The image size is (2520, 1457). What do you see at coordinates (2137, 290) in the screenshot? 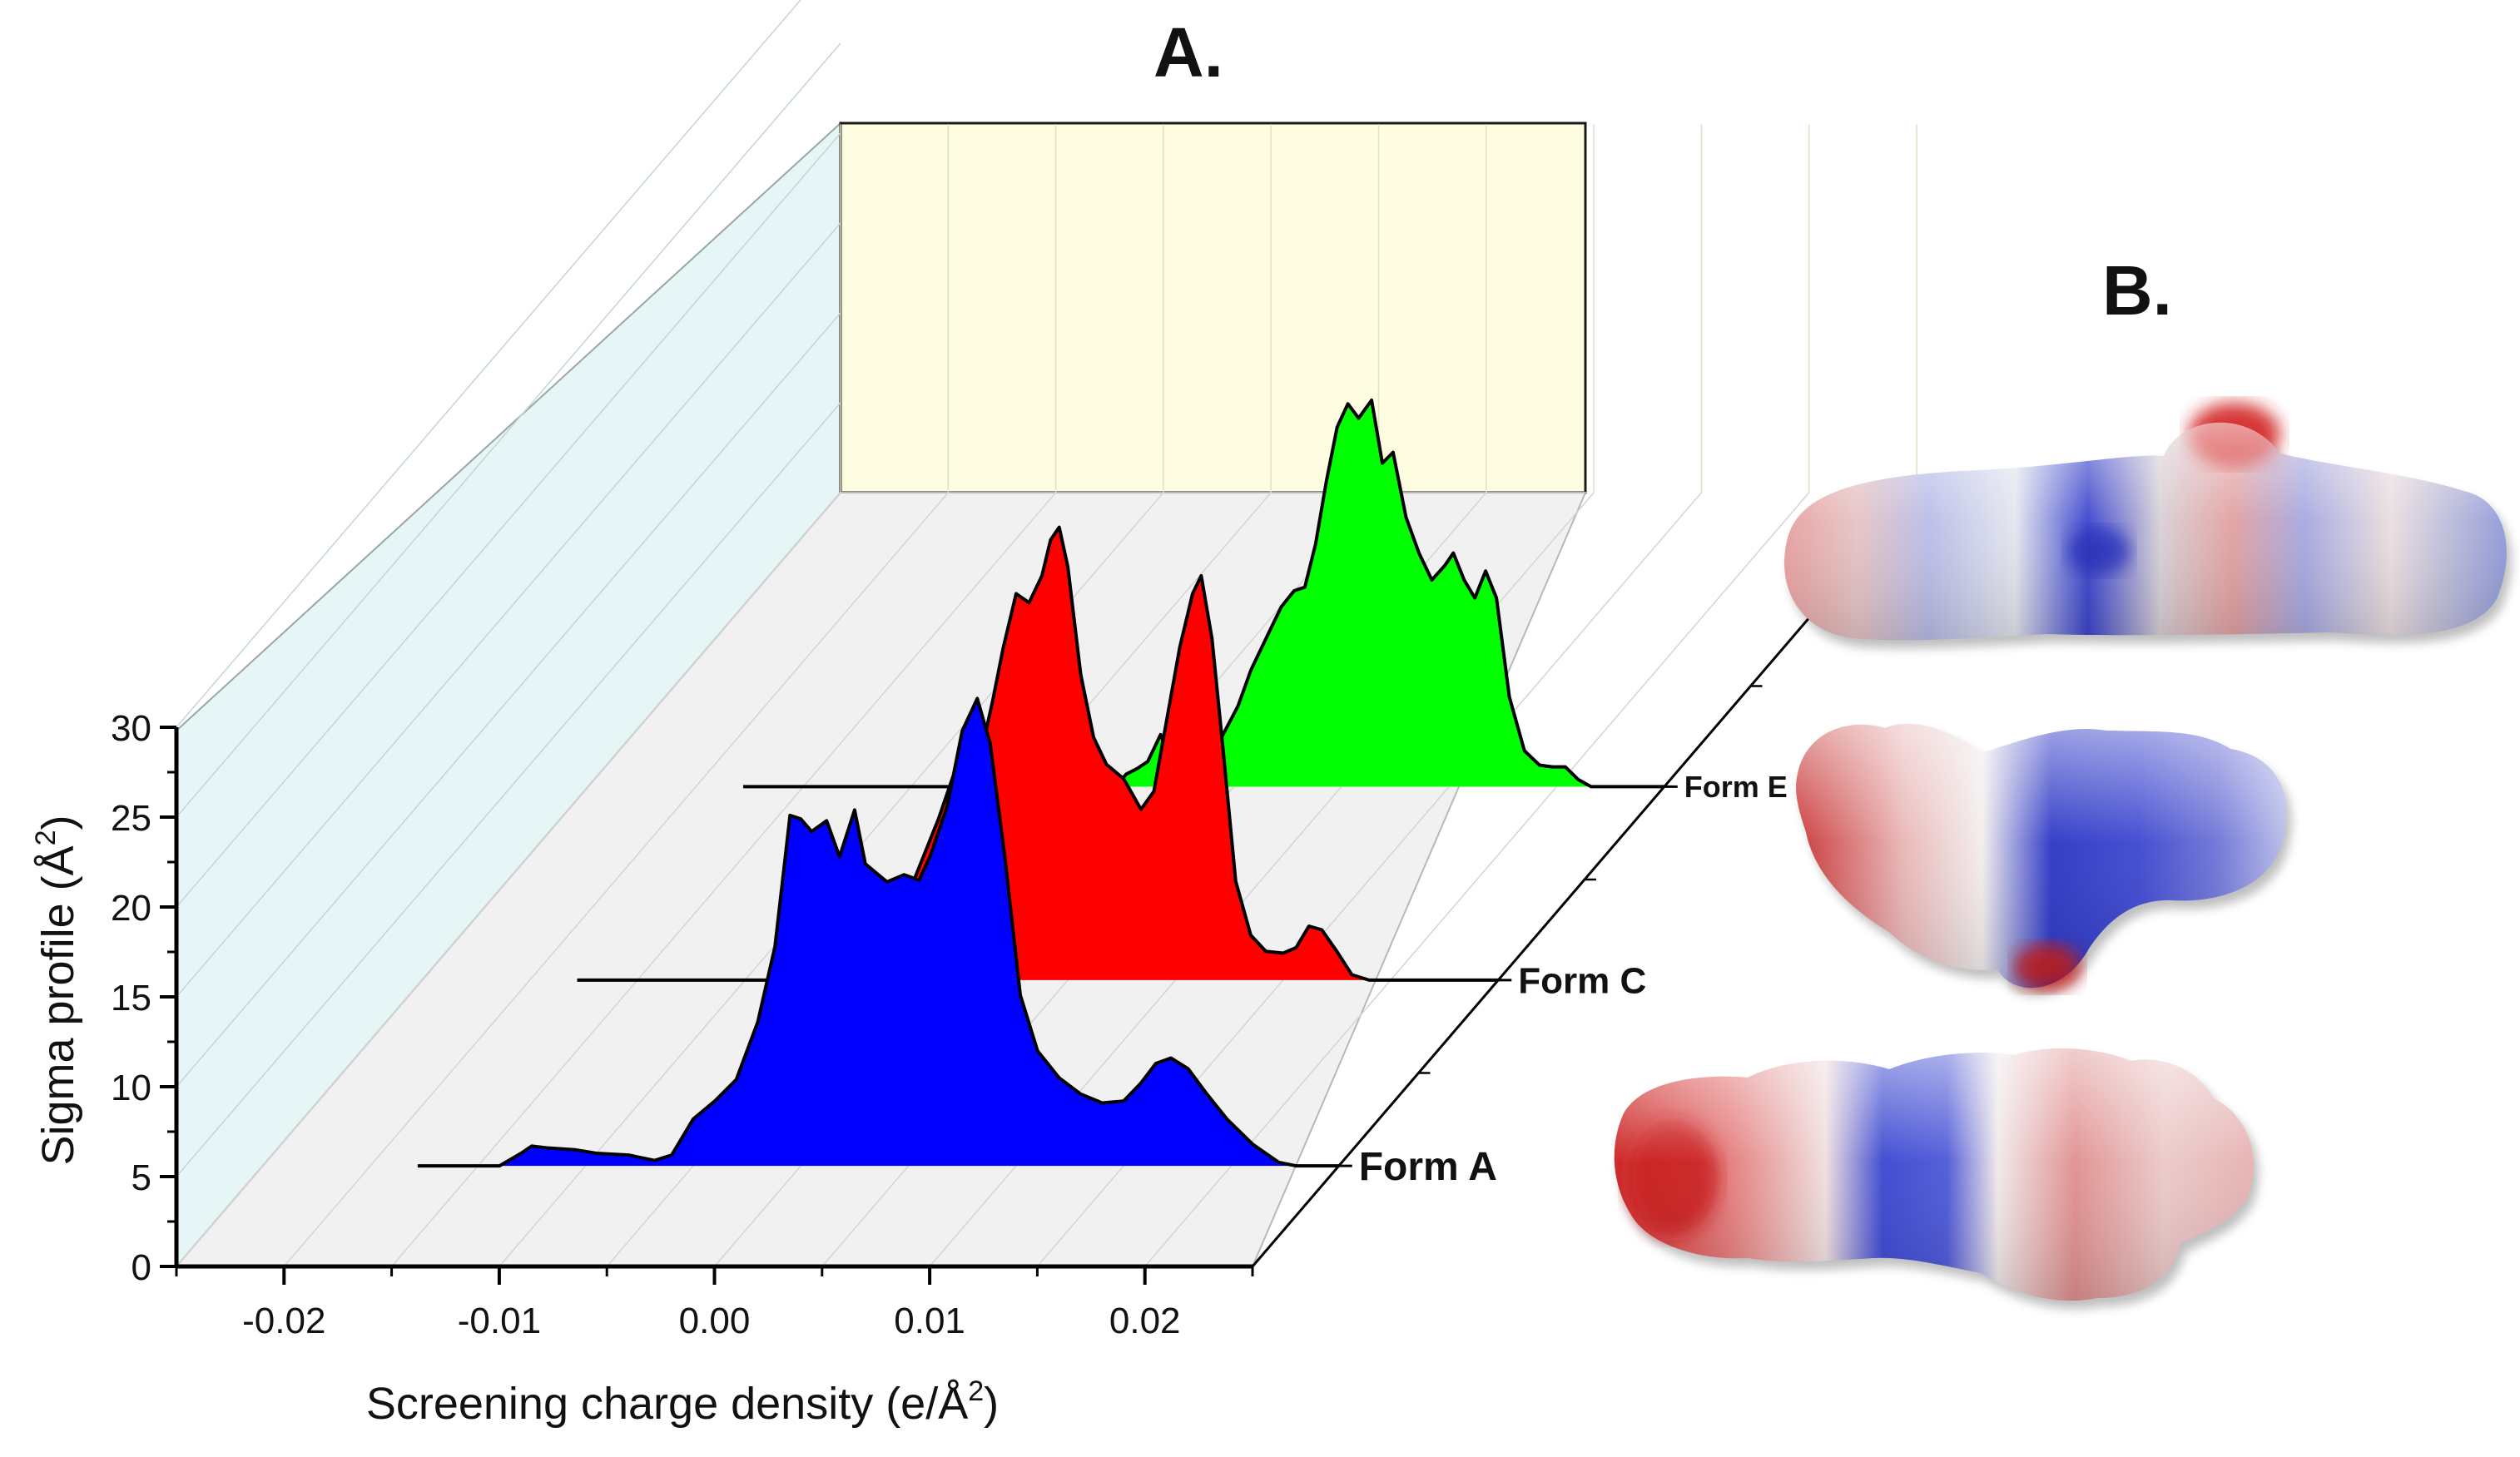
I see `panel-b-label: B.` at bounding box center [2137, 290].